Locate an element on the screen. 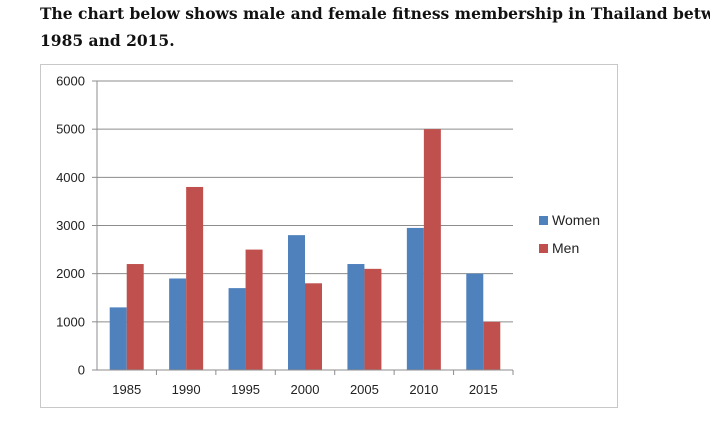 This screenshot has height=425, width=710. bar-men-2005 is located at coordinates (373, 319).